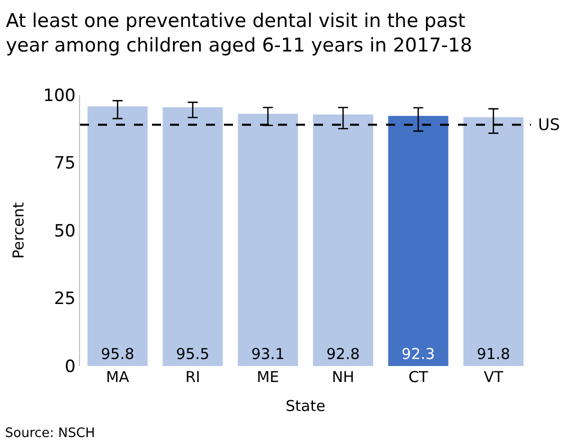 Image resolution: width=586 pixels, height=448 pixels. What do you see at coordinates (239, 33) in the screenshot?
I see `chart-title: At least one preventative dental visit in the past year among children aged 6-11 years in 2017-18` at bounding box center [239, 33].